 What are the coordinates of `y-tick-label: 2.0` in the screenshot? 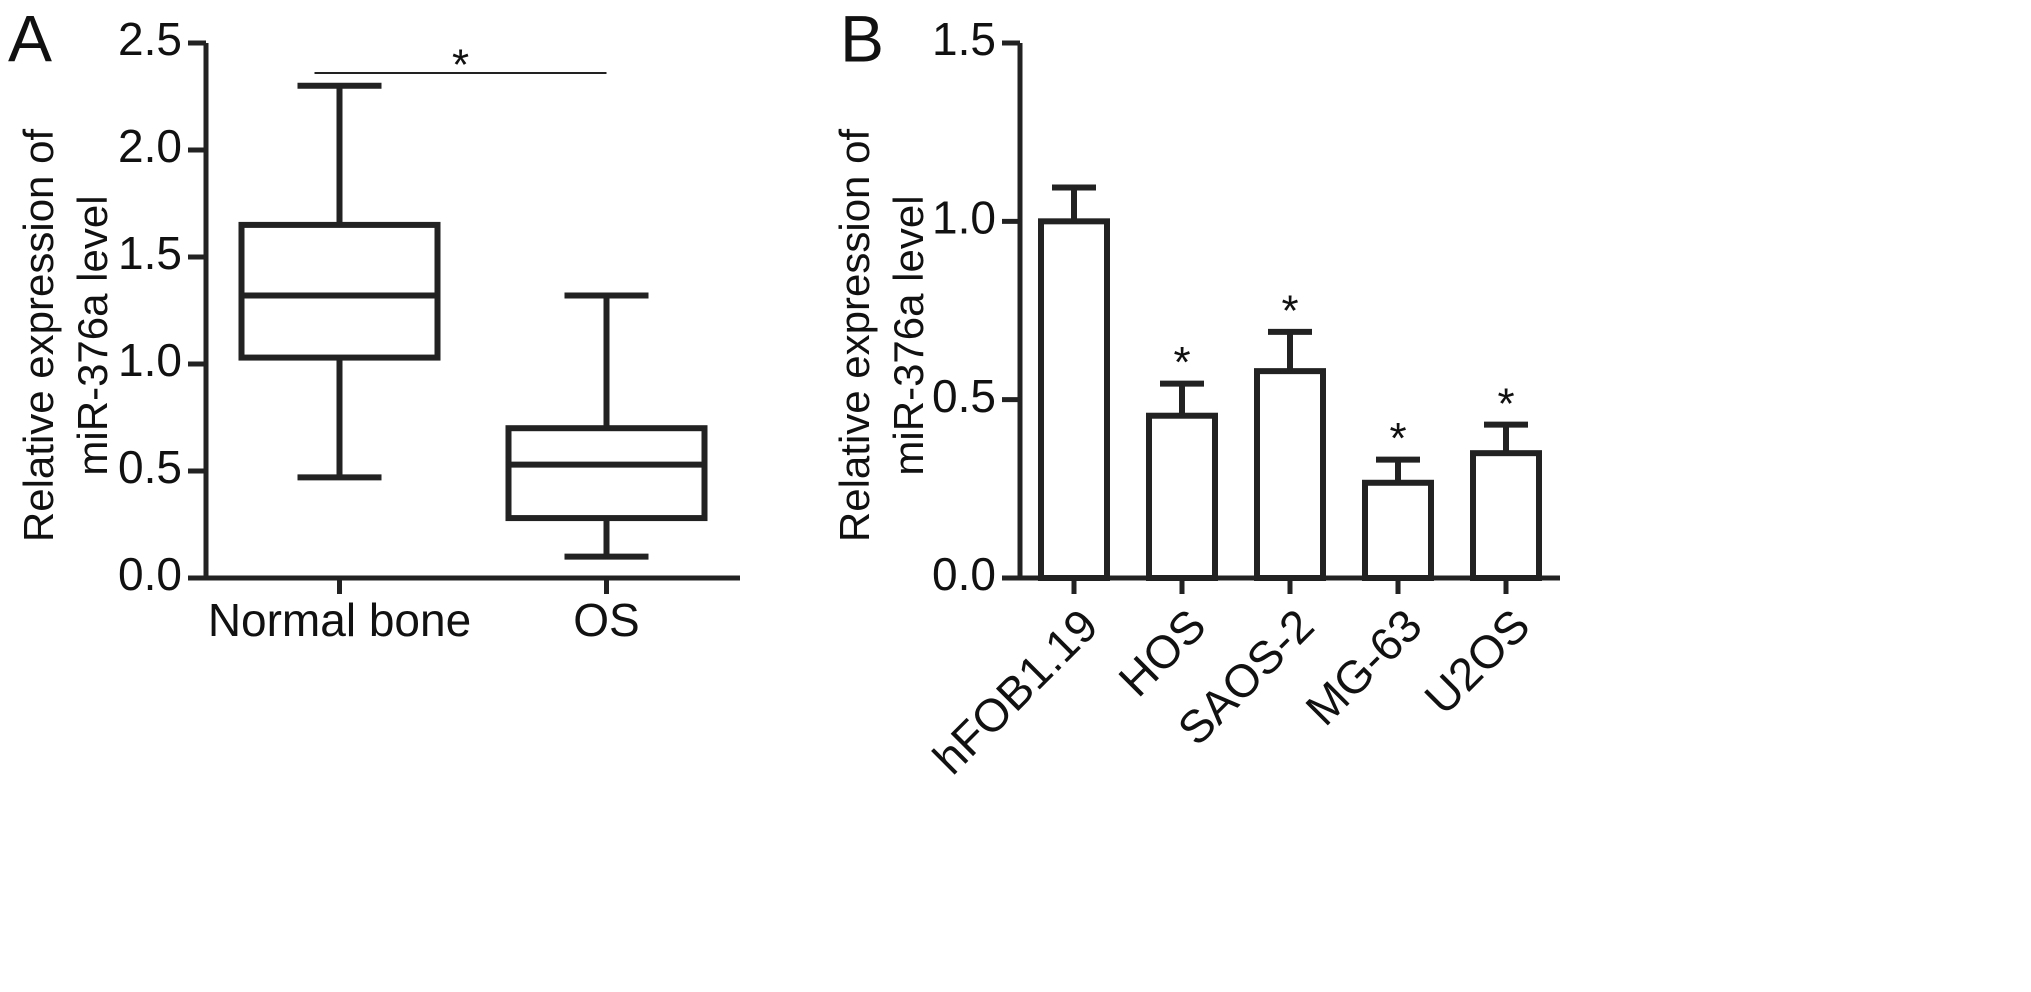 It's located at (150, 146).